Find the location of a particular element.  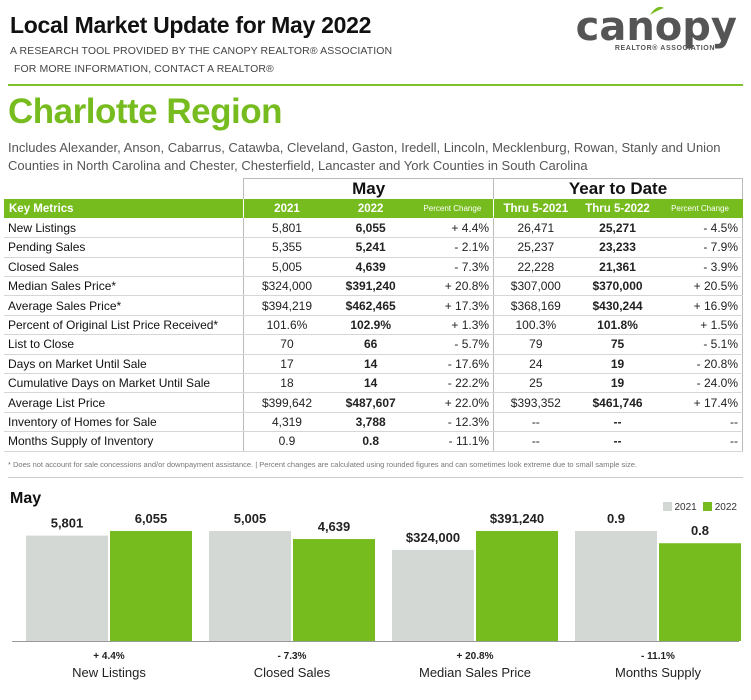

section-divider is located at coordinates (375, 477).